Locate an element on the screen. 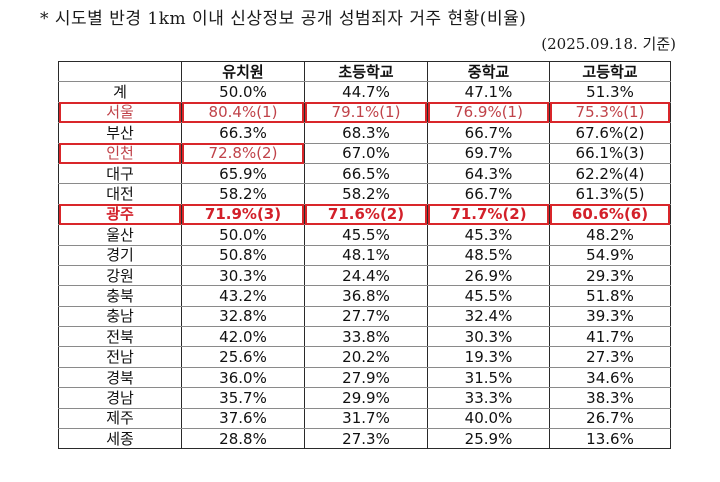 The width and height of the screenshot is (720, 482). region-cell: 제주 is located at coordinates (120, 418).